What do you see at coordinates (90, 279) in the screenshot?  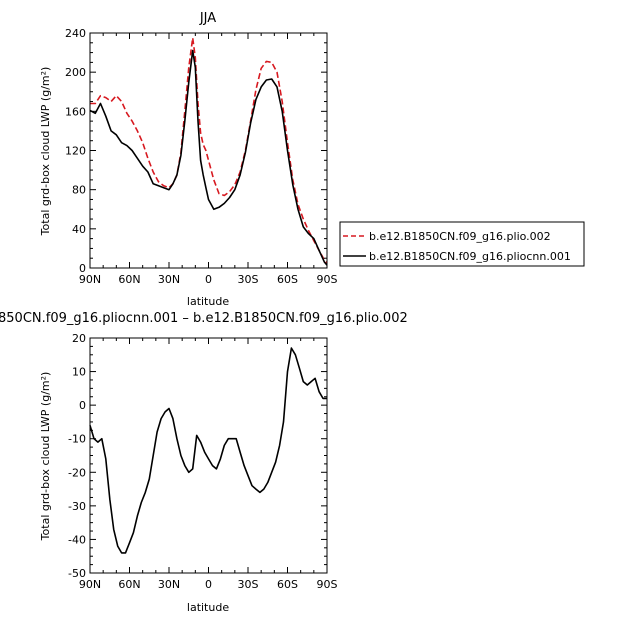 I see `top-x-tick-label-0: 90N` at bounding box center [90, 279].